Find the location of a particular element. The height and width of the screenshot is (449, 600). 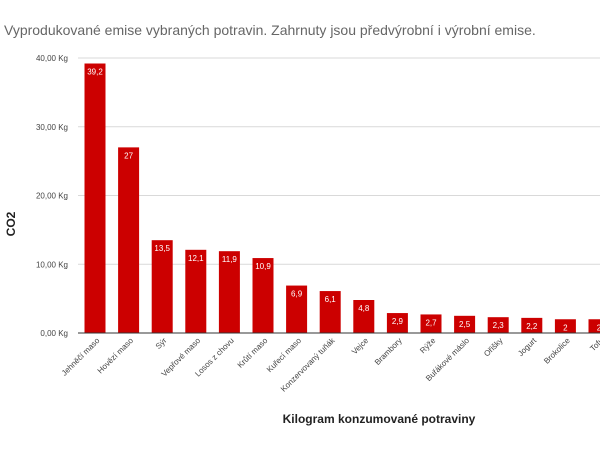

x-tick-label: Brokolice is located at coordinates (557, 351).